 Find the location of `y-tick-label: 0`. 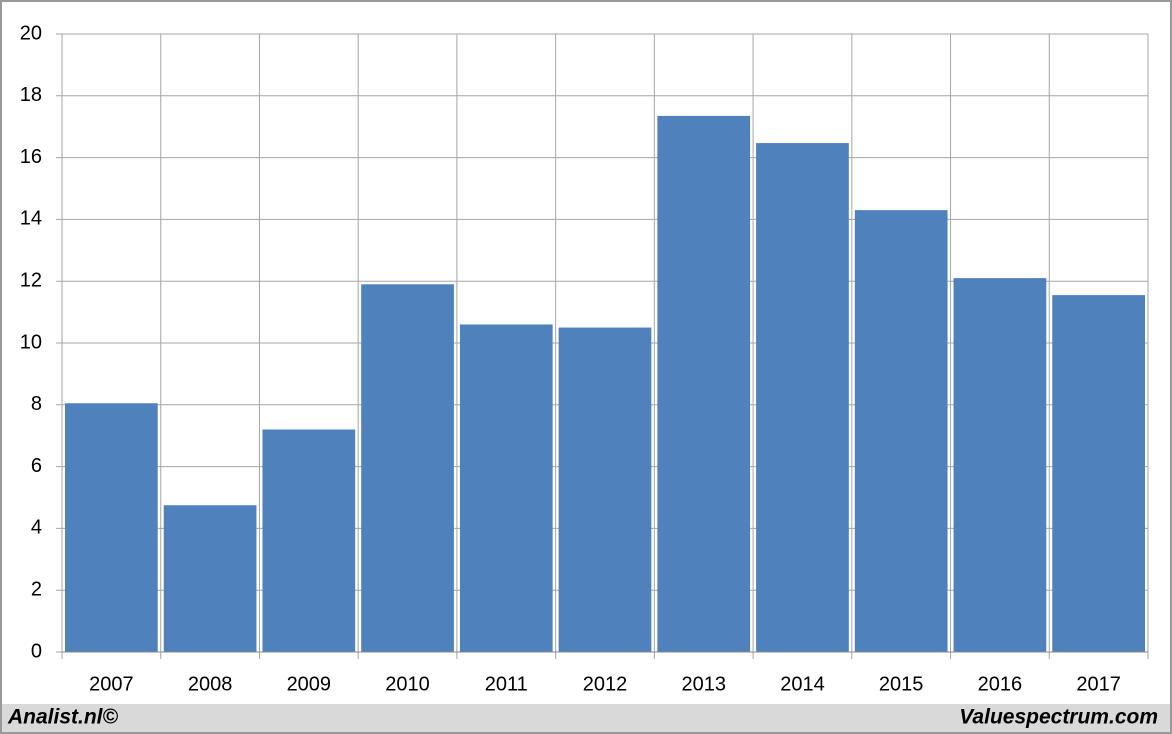

y-tick-label: 0 is located at coordinates (36, 651).